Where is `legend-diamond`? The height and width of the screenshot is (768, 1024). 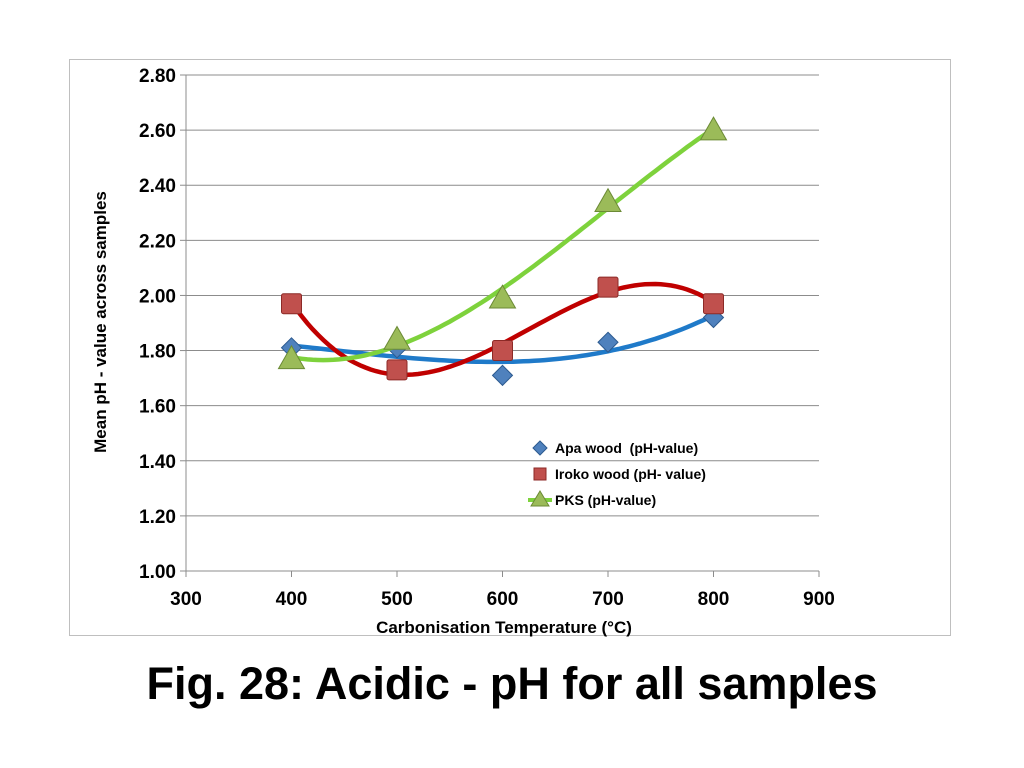 legend-diamond is located at coordinates (540, 448).